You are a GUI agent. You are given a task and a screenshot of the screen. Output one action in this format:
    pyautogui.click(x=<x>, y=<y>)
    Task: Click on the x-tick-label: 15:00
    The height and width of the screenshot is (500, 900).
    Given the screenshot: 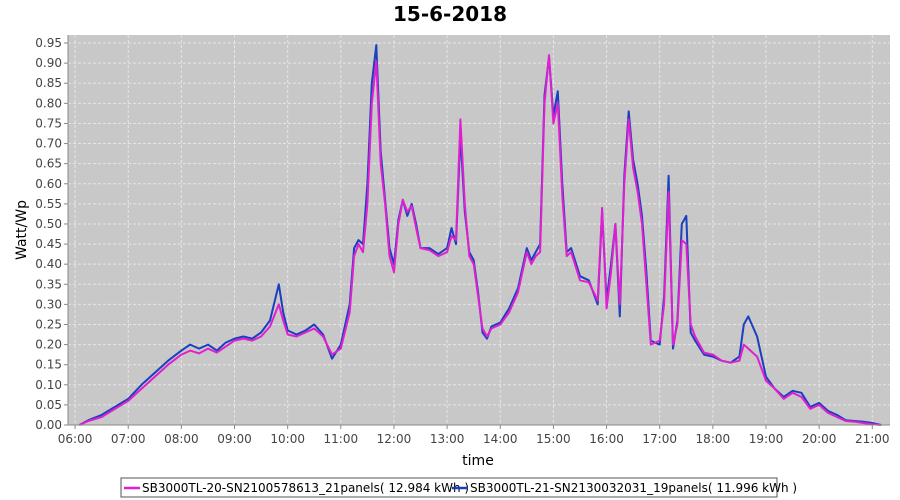 What is the action you would take?
    pyautogui.click(x=553, y=439)
    